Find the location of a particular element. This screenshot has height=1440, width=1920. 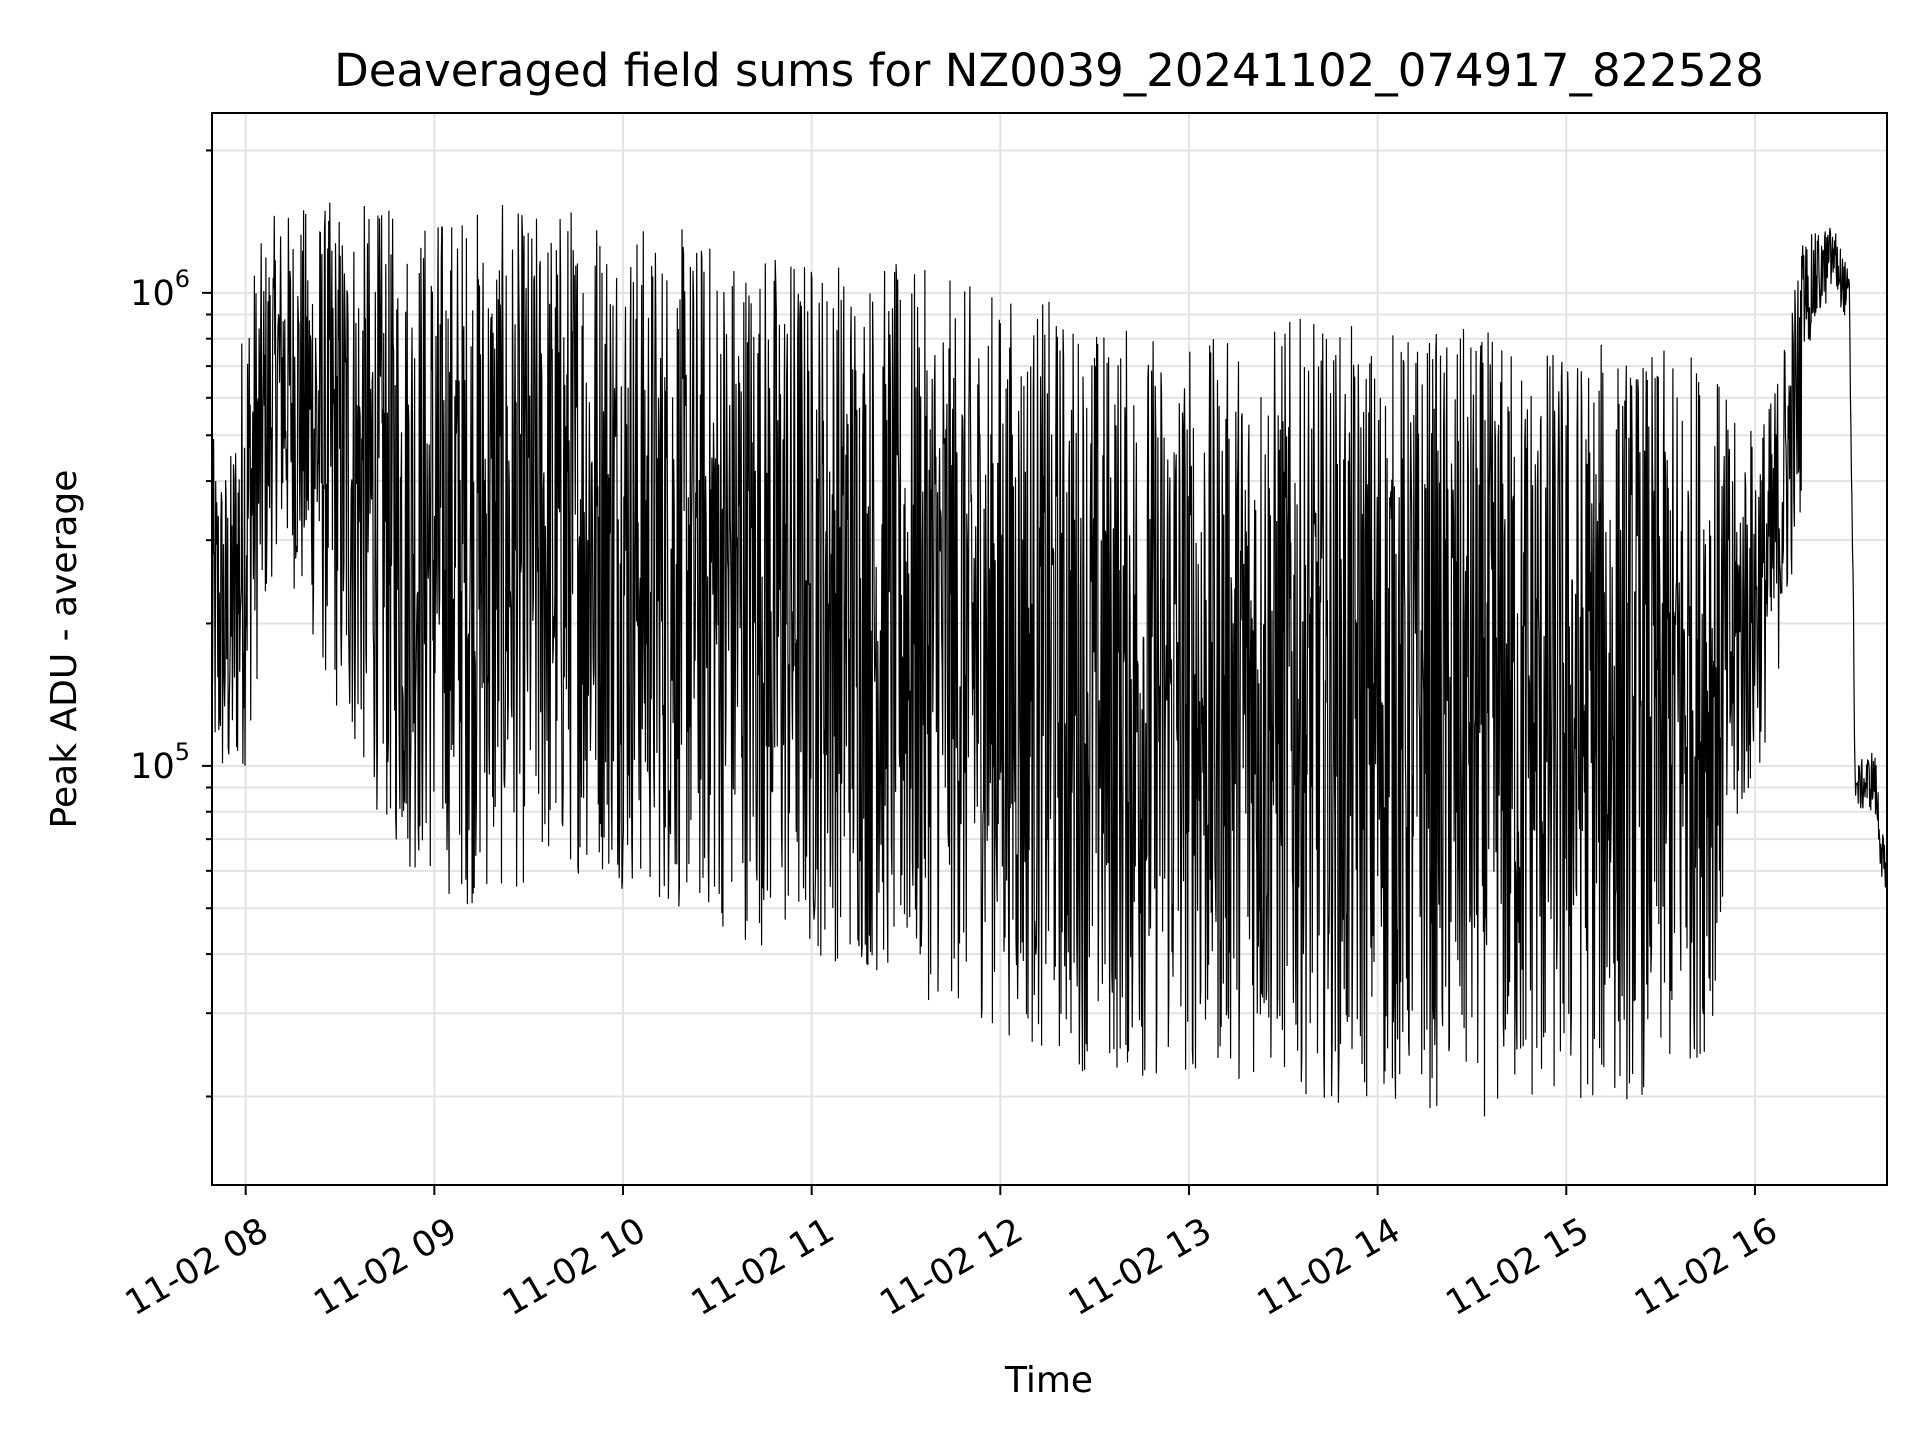

y-tick-label: 10⁶ is located at coordinates (160, 289).